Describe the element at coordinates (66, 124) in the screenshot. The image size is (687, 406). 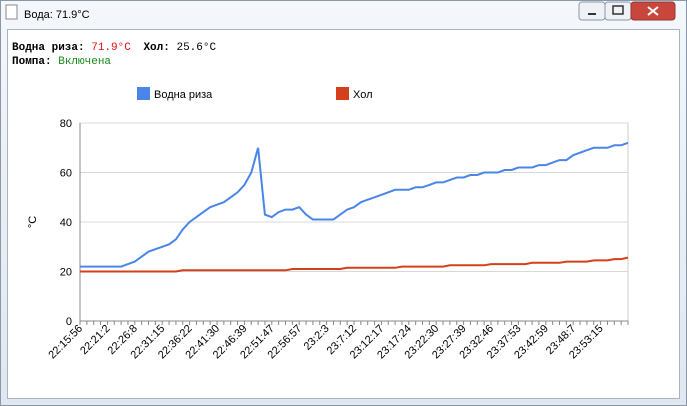
I see `y-tick-label: 80` at that location.